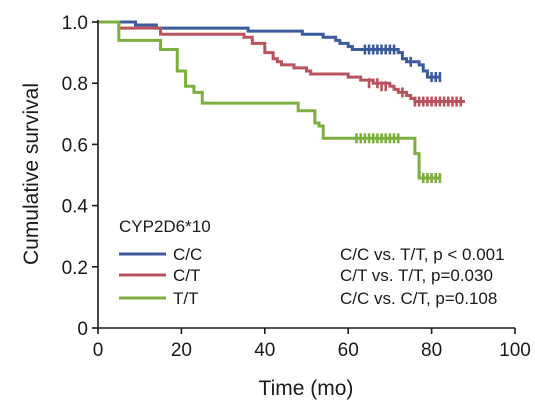 The image size is (535, 406). I want to click on x-tick-label: 20, so click(181, 350).